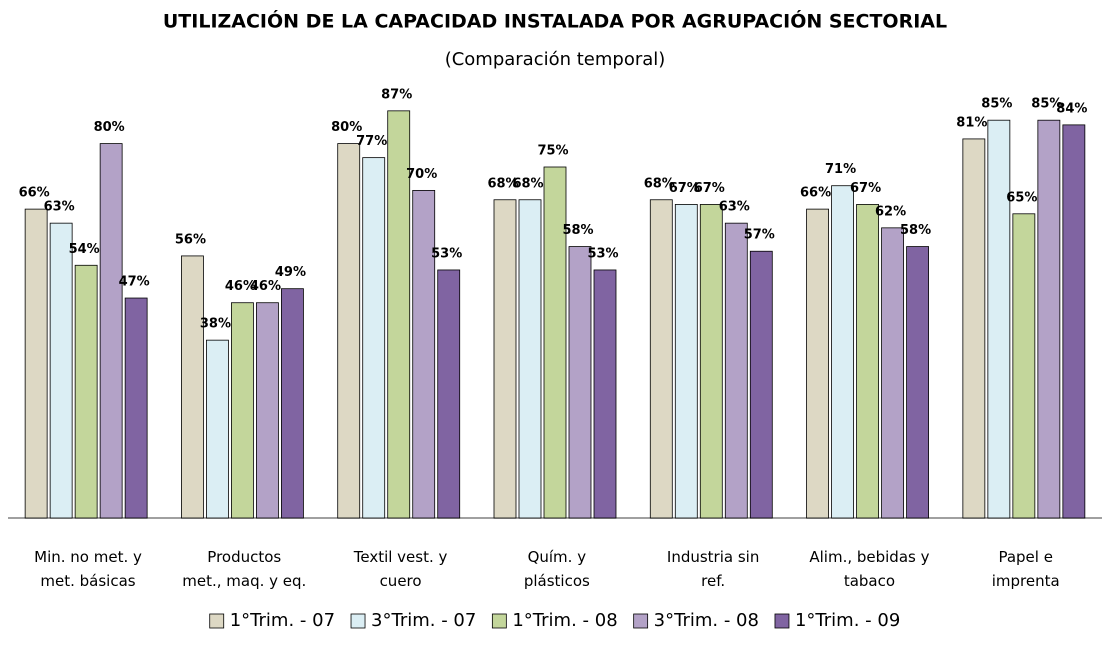 The image size is (1110, 661). Describe the element at coordinates (282, 620) in the screenshot. I see `legend-label: 1°Trim. - 07` at that location.